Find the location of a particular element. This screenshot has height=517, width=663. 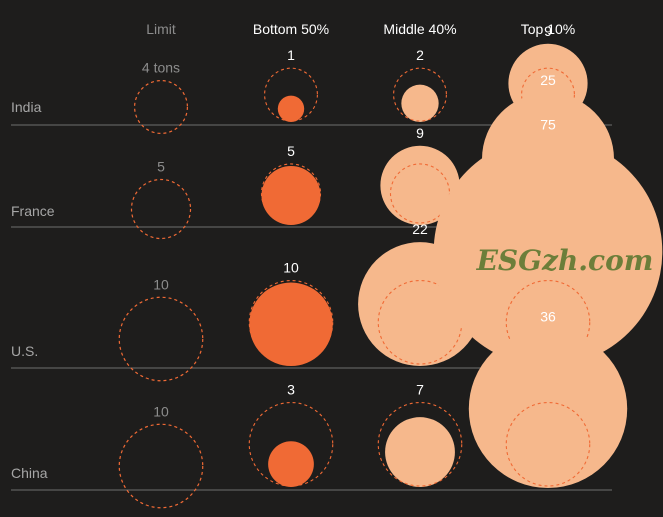

column-header-limit: Limit is located at coordinates (161, 29).